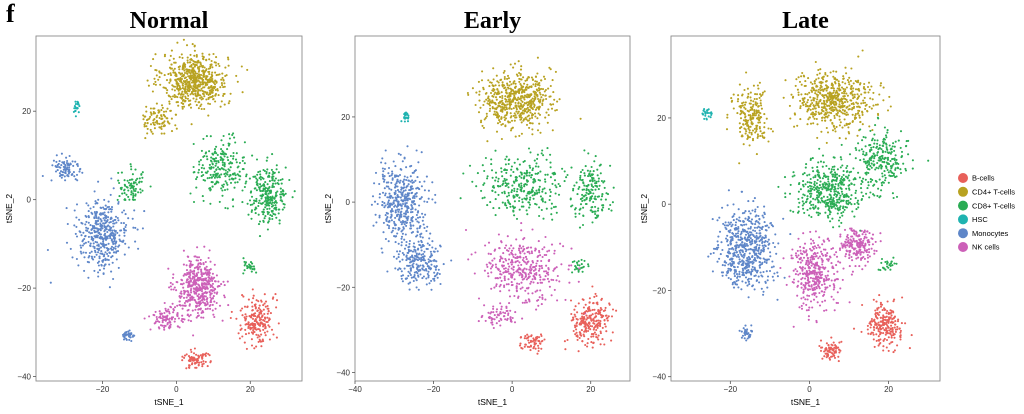  I want to click on y-tick-label: −40, so click(24, 377).